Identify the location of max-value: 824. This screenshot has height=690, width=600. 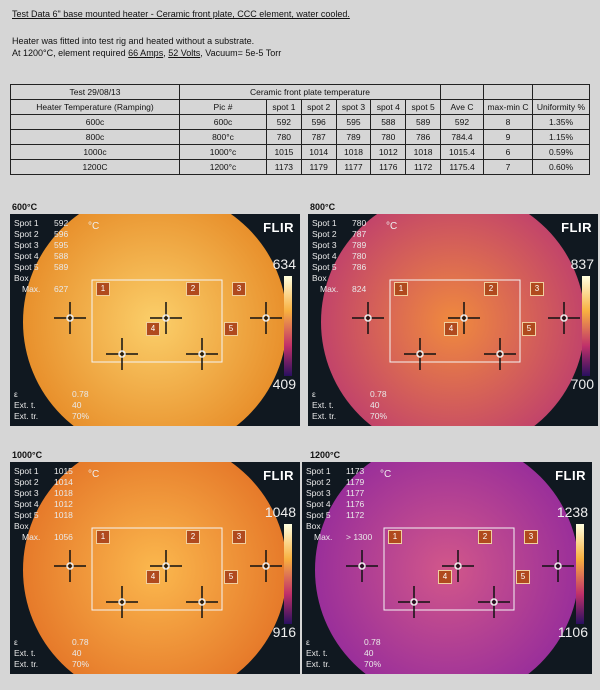
(359, 289).